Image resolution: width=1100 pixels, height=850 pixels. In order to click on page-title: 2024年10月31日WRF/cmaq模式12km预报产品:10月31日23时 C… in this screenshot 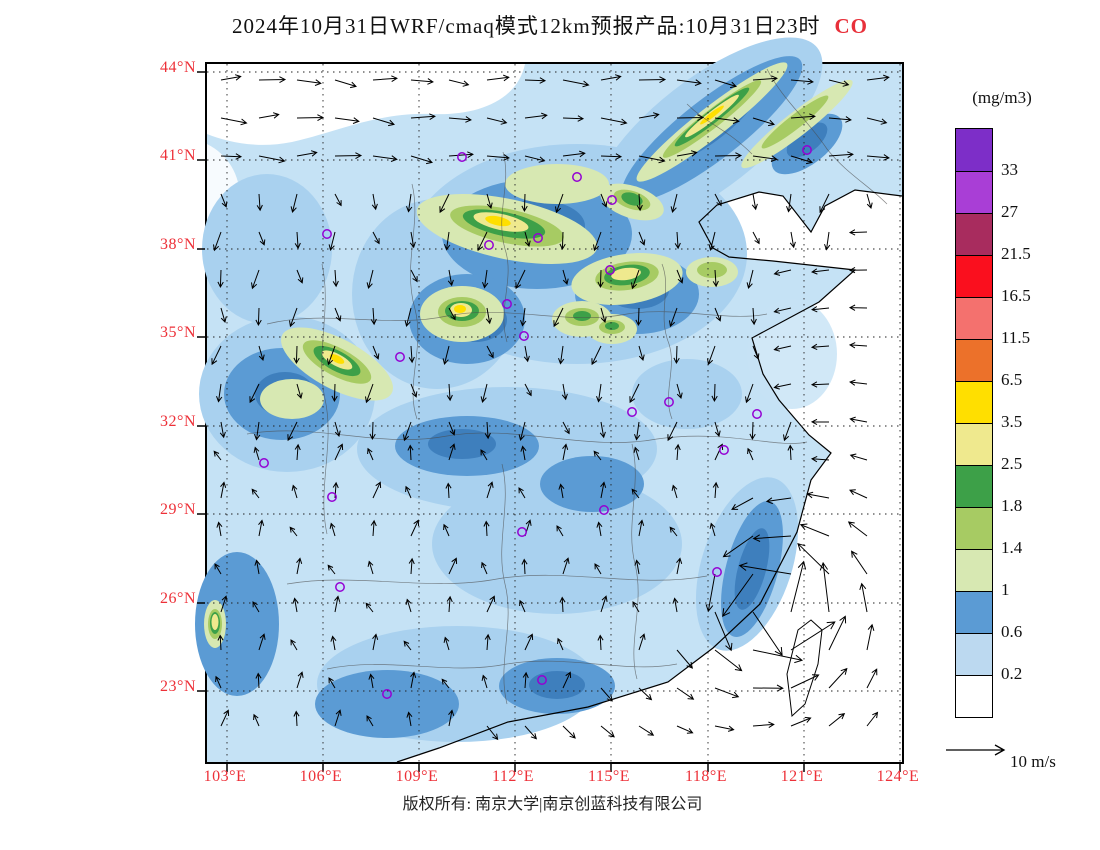, I will do `click(550, 25)`.